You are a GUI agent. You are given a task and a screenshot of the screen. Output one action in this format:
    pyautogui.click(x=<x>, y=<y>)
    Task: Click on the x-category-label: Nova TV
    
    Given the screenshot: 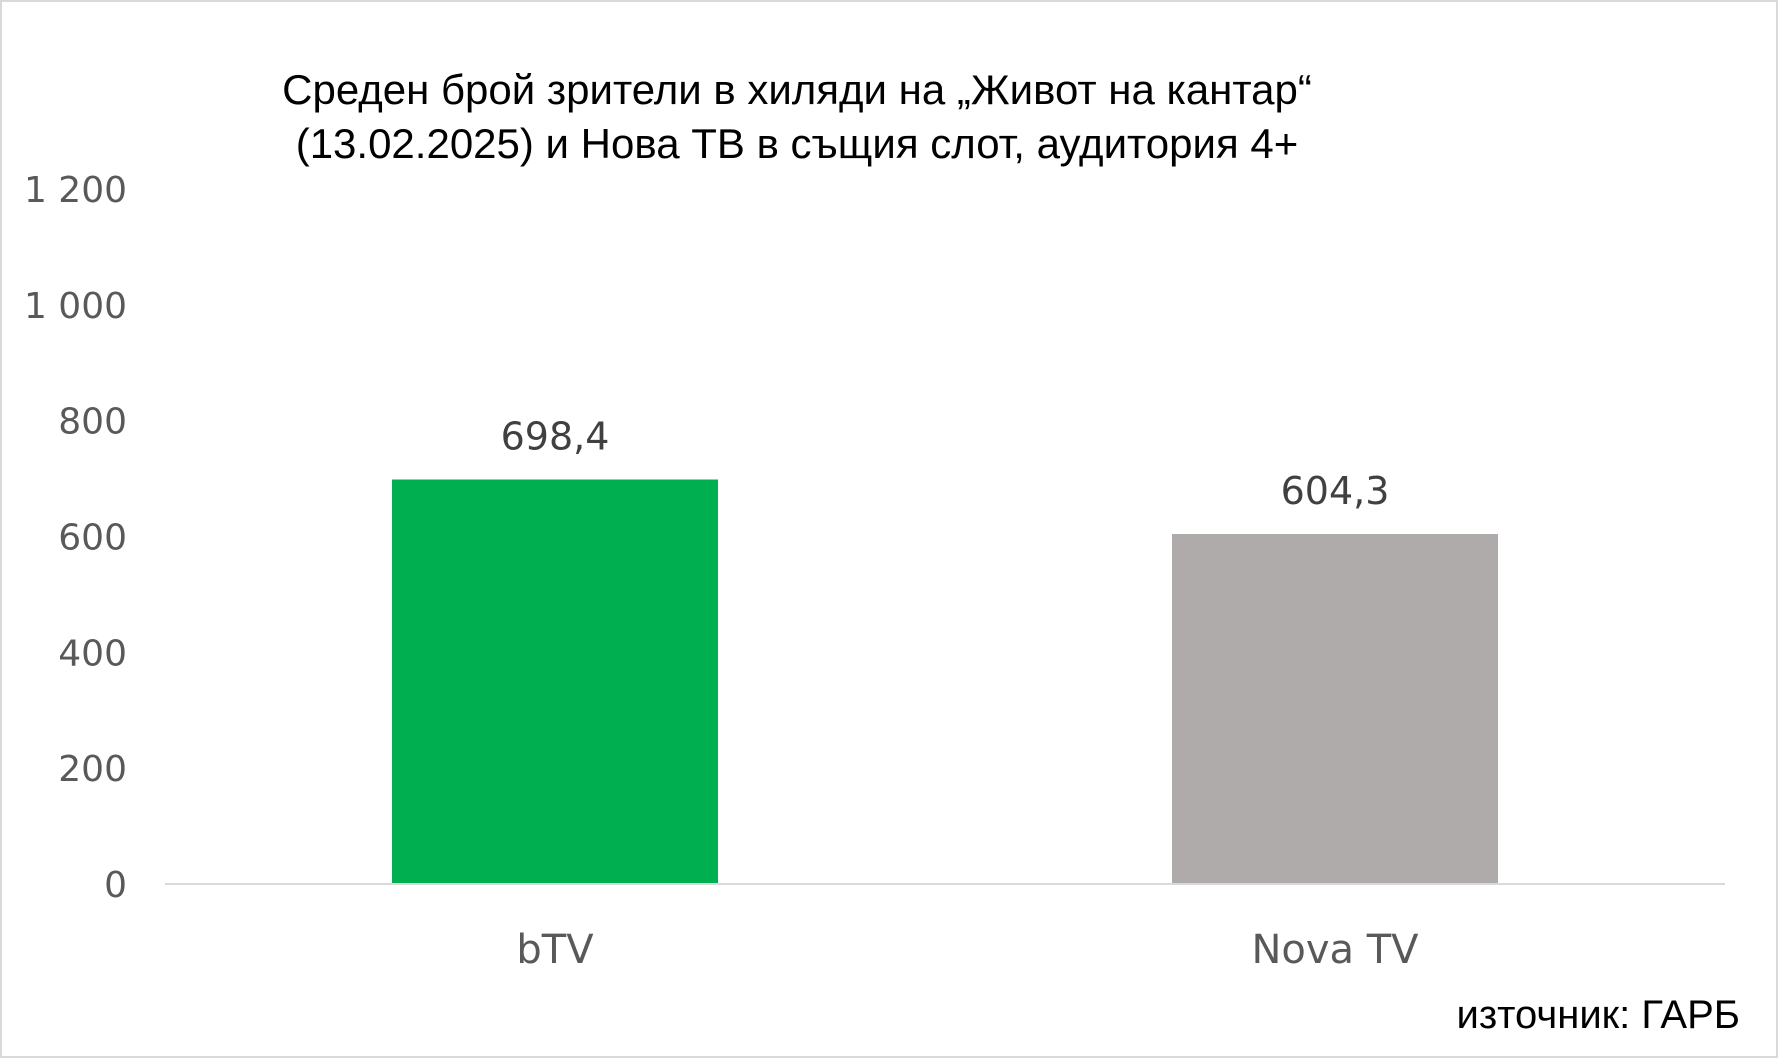 What is the action you would take?
    pyautogui.click(x=1335, y=950)
    